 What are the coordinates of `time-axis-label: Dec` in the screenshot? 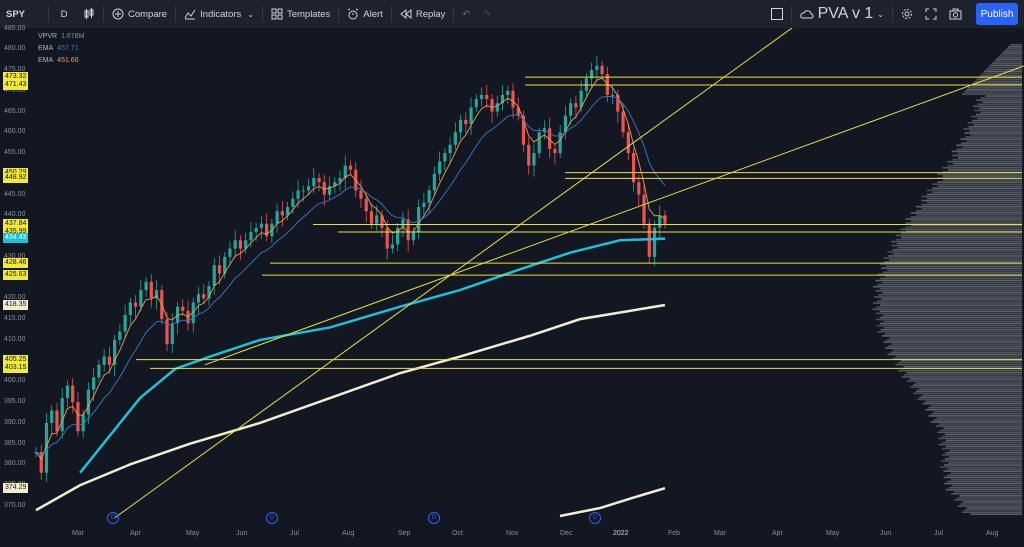 It's located at (566, 533).